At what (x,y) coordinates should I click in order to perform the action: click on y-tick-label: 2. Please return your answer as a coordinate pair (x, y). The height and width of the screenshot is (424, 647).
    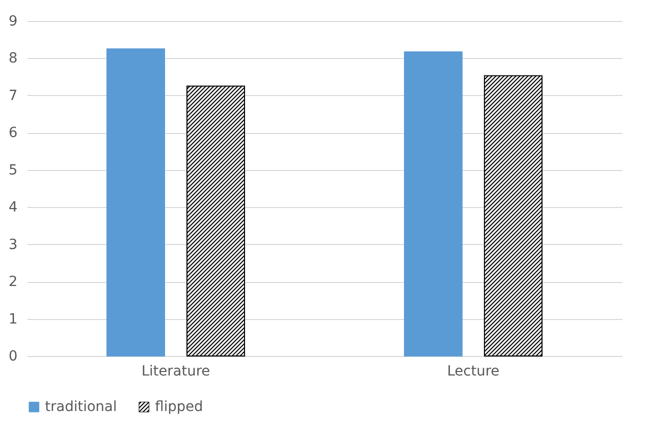
    Looking at the image, I should click on (13, 282).